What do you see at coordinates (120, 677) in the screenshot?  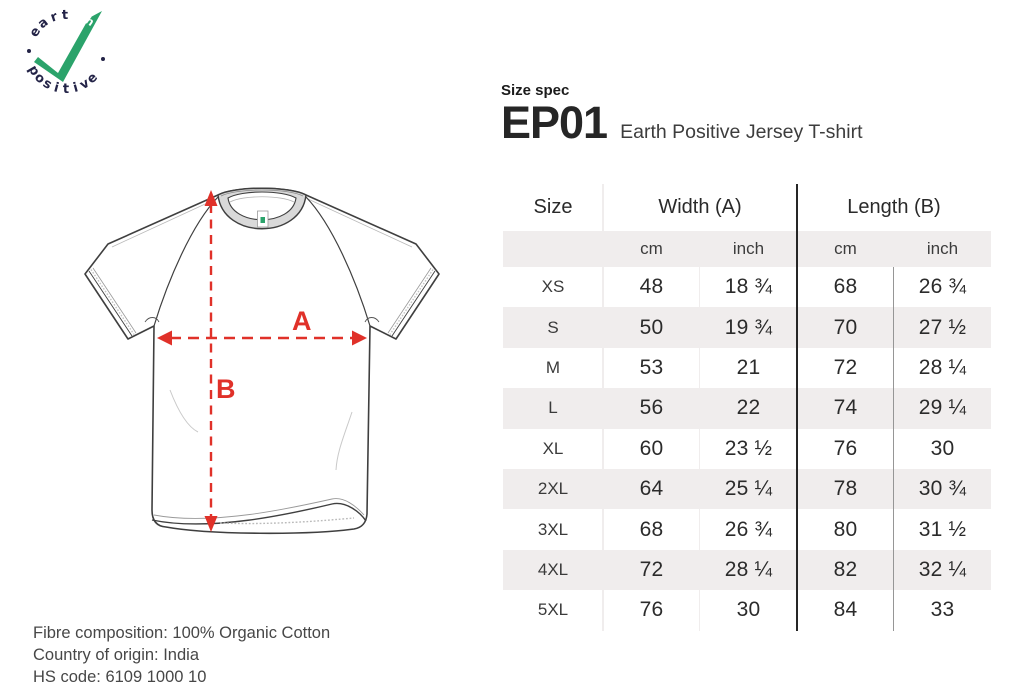 I see `hs-code: HS code: 6109 1000 10` at bounding box center [120, 677].